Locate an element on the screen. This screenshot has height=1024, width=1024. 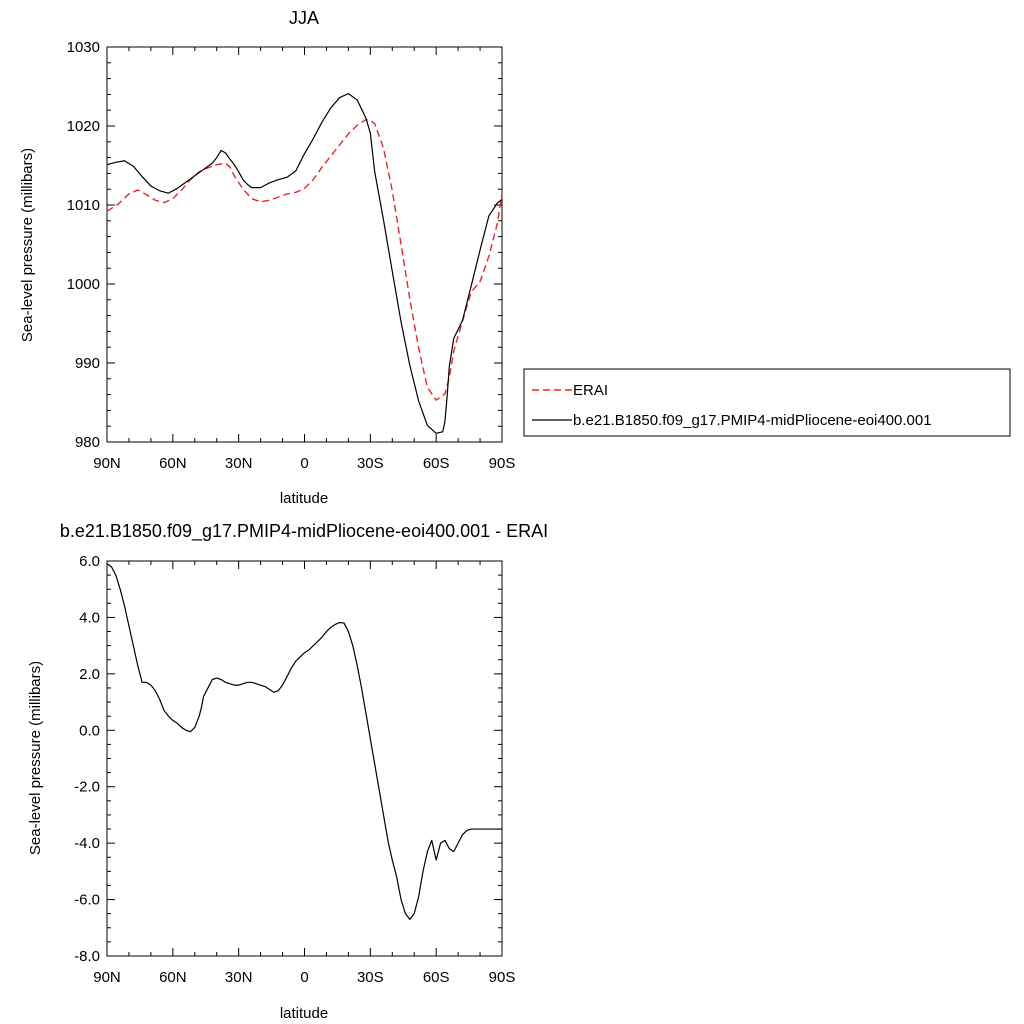
bottom-y-tick-label: -2.0 is located at coordinates (87, 787).